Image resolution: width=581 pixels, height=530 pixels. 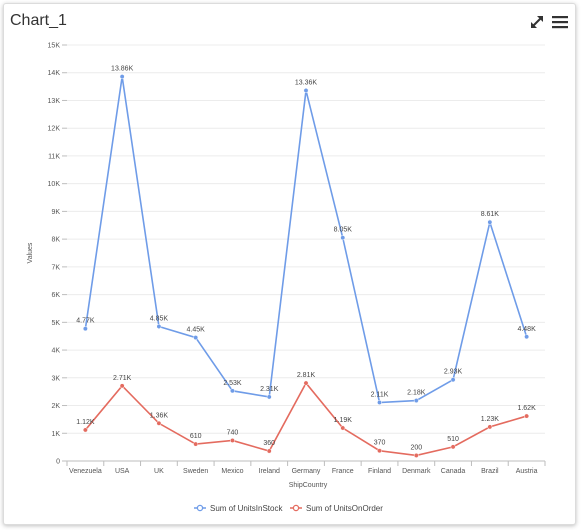 I want to click on y-tick-label: 10K, so click(x=54, y=184).